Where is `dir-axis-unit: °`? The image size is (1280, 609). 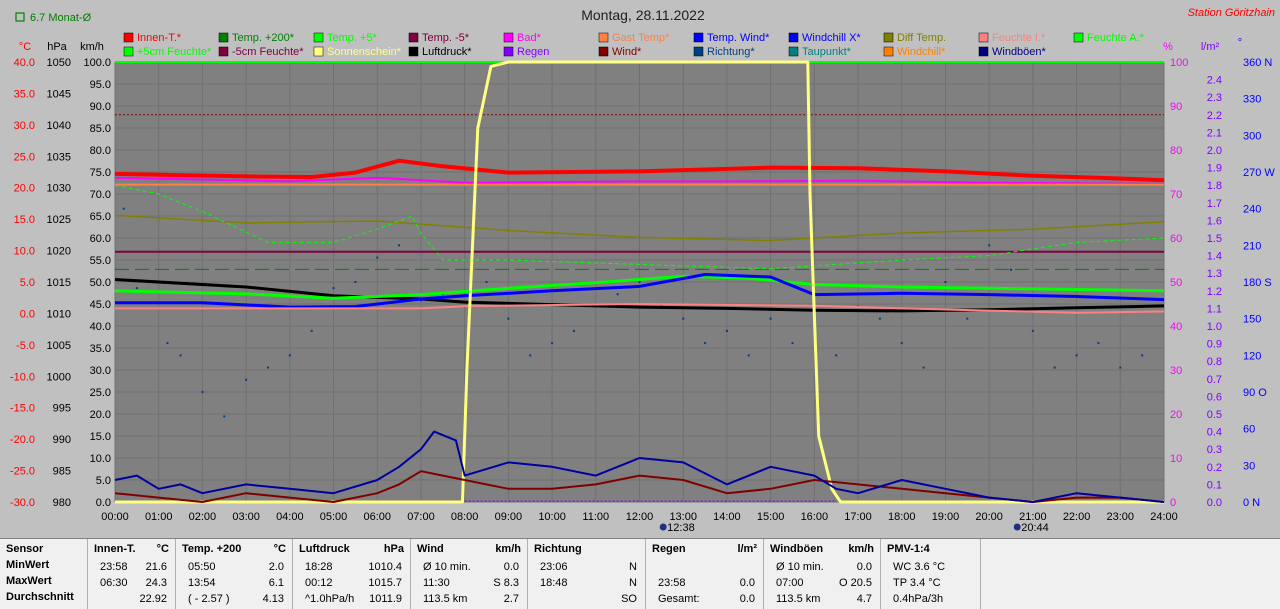
dir-axis-unit: ° is located at coordinates (1240, 43).